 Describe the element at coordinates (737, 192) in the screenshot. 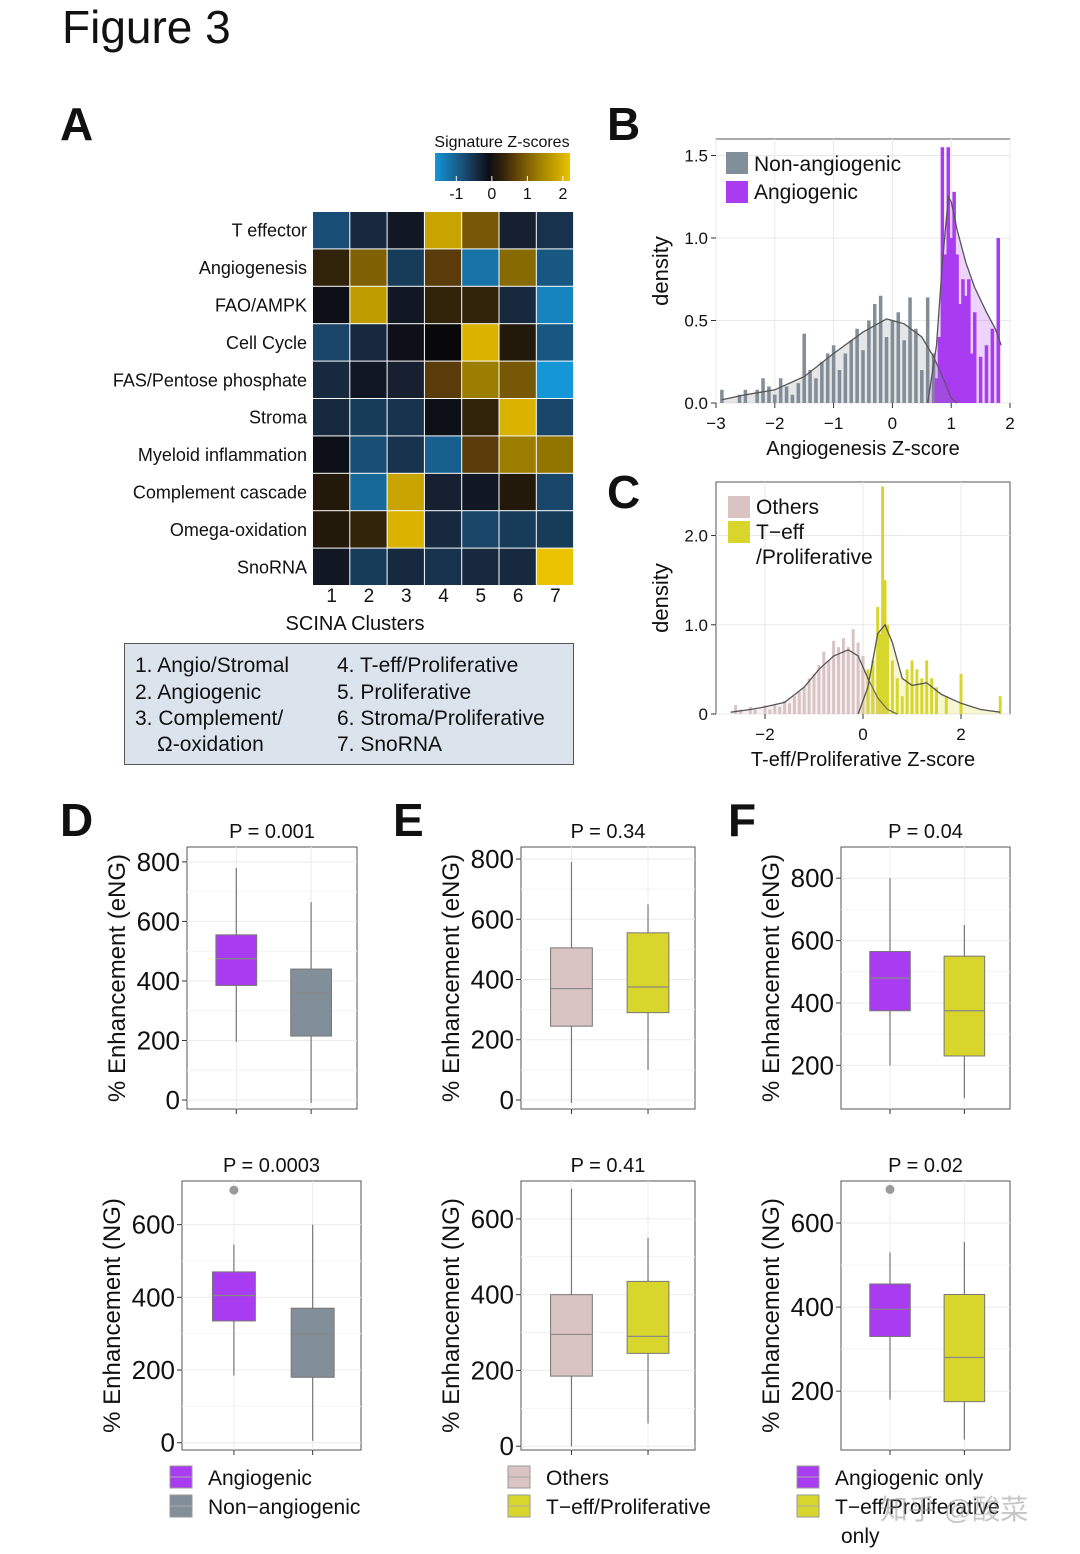

I see `legend-swatch-angiogenic` at that location.